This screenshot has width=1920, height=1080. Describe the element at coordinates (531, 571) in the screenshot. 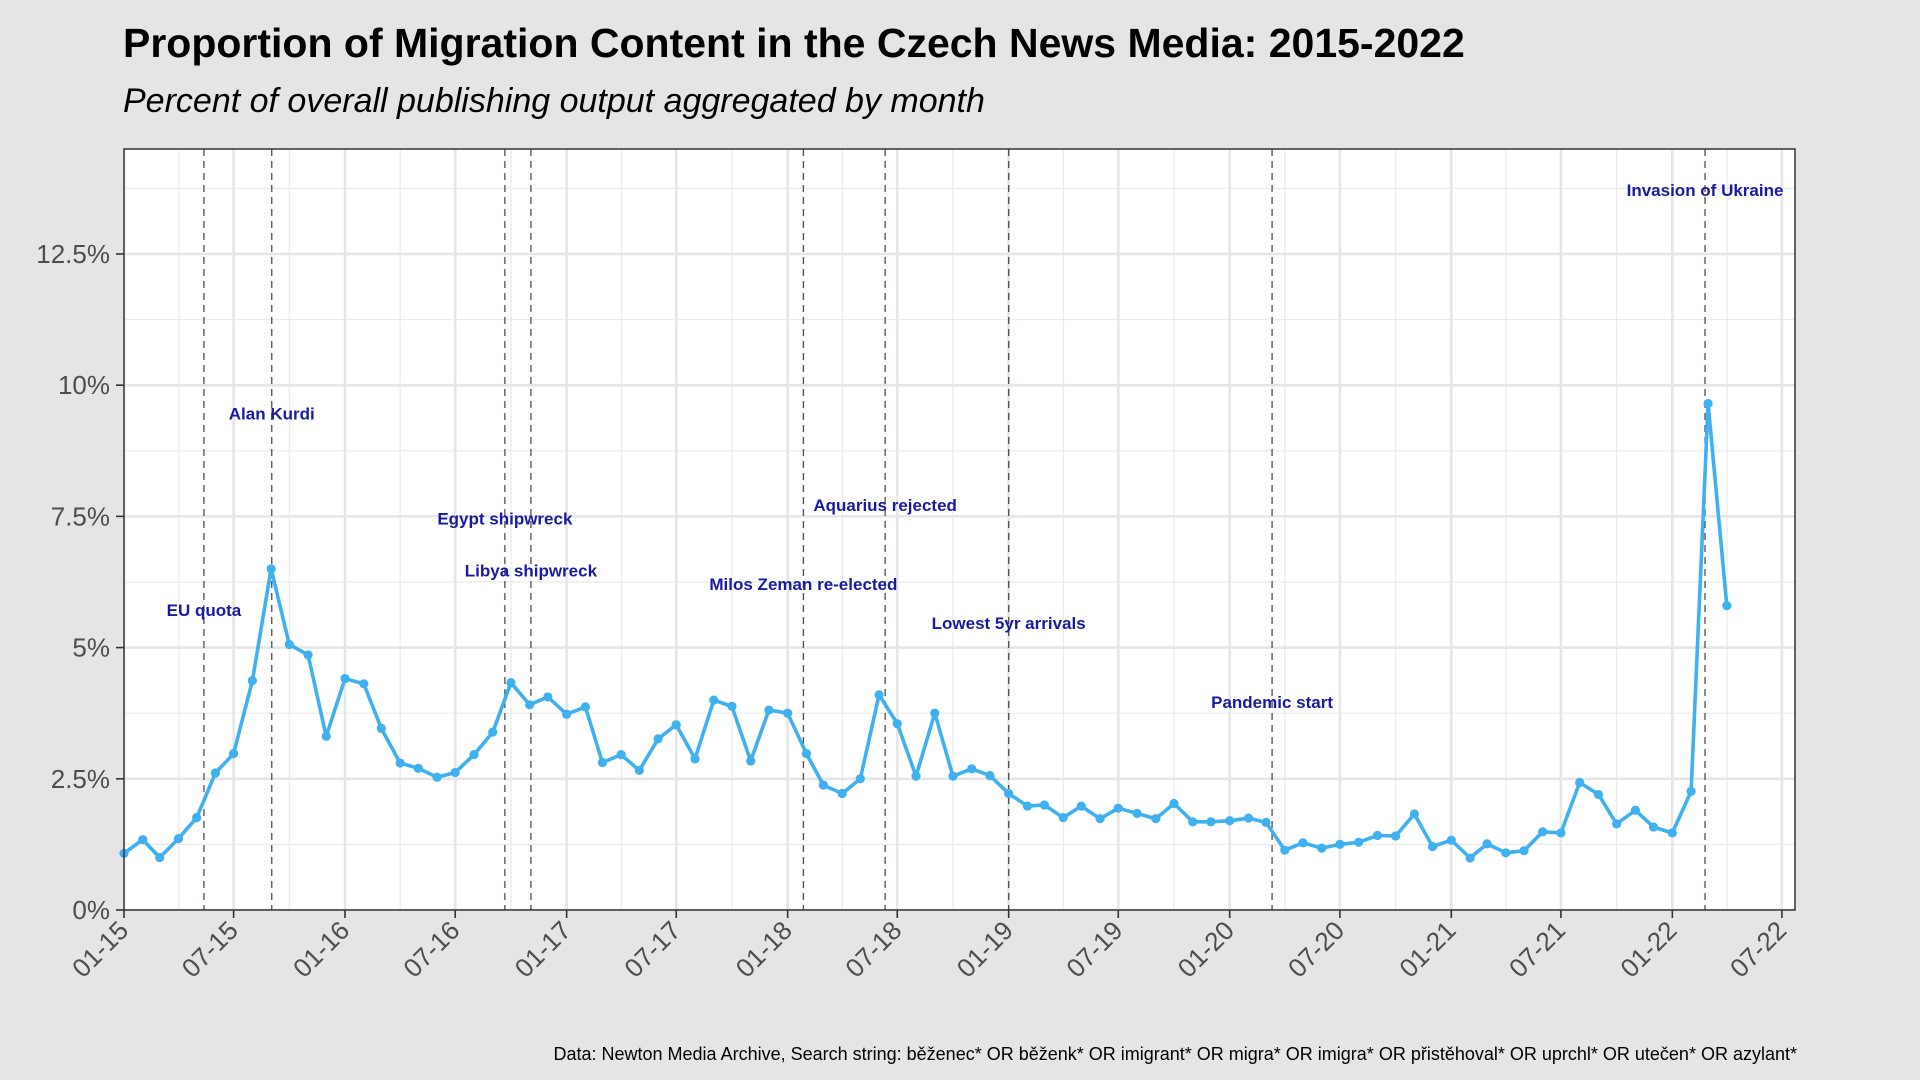

I see `event-label: Libya shipwreck` at that location.